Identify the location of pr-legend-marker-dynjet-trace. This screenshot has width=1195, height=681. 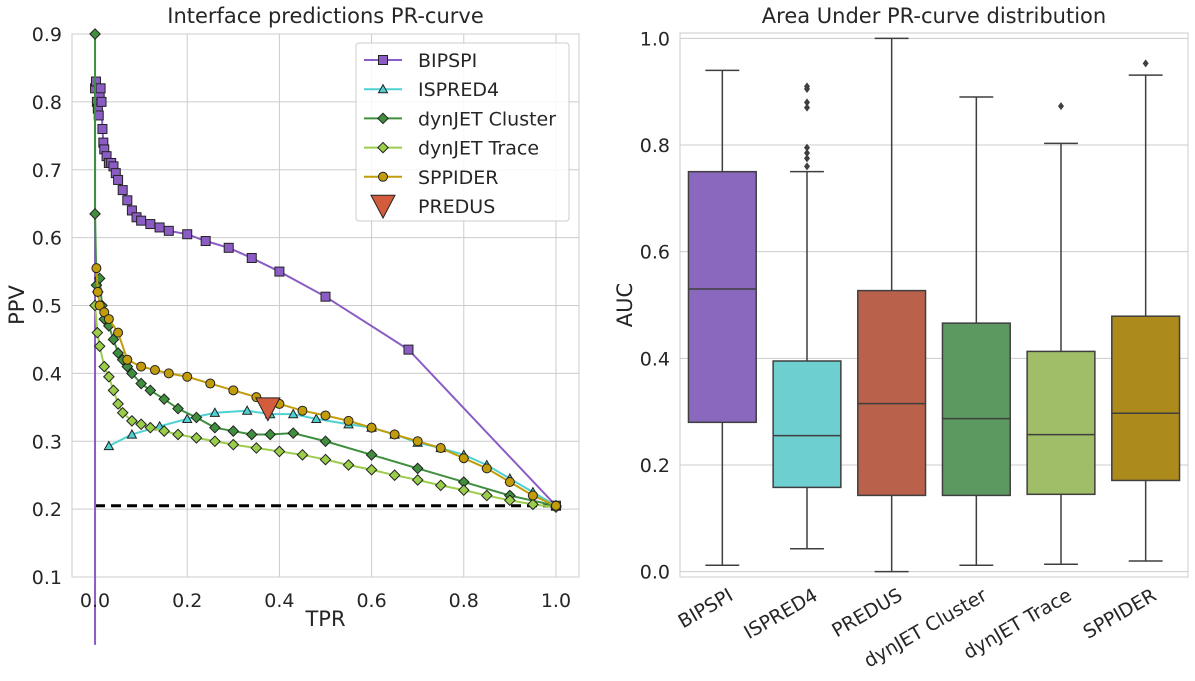
(383, 147).